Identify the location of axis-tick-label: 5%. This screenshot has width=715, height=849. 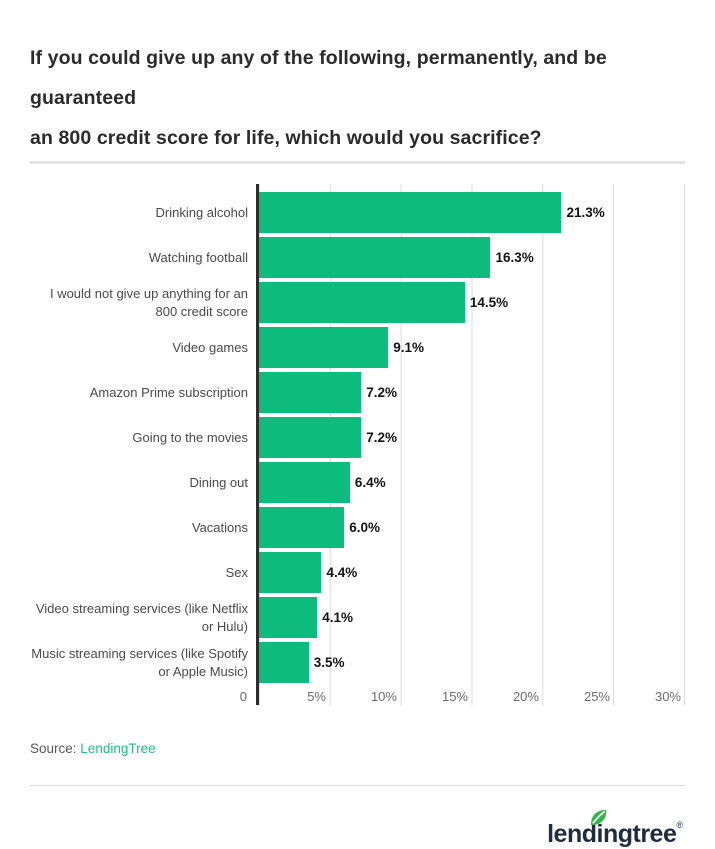
(316, 696).